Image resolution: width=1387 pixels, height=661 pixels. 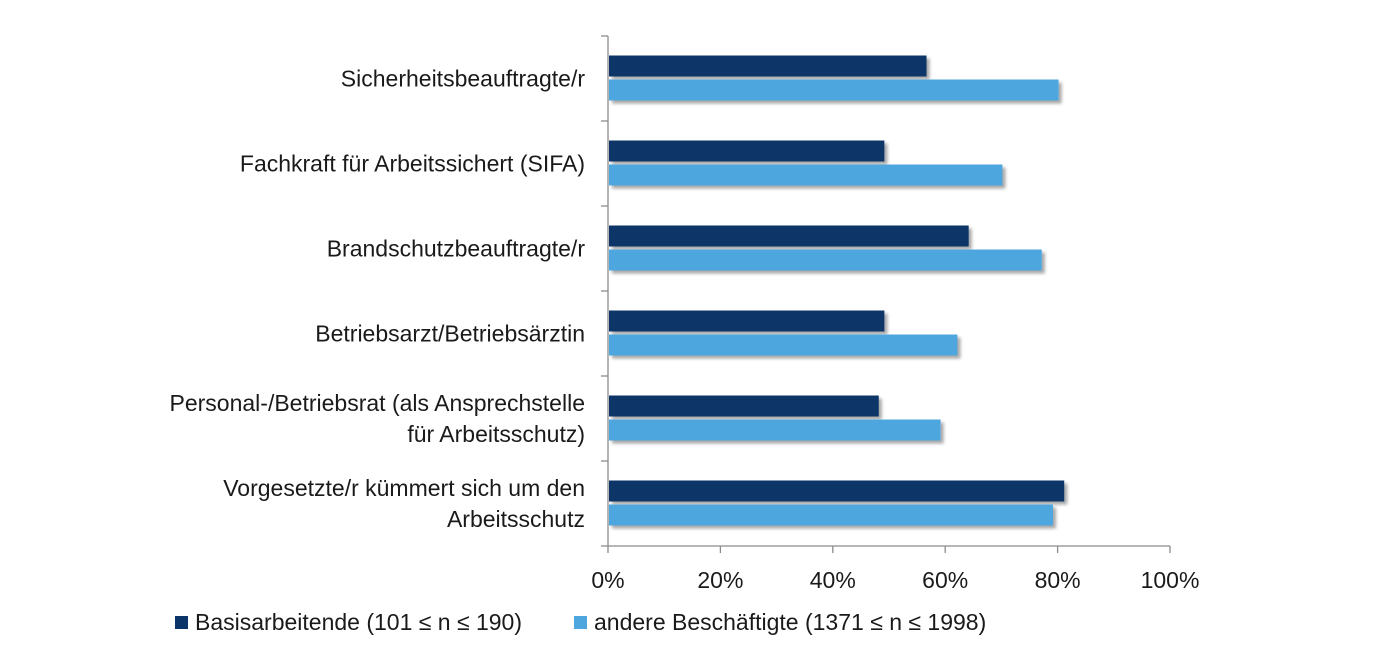 What do you see at coordinates (516, 519) in the screenshot?
I see `category-label: Arbeitsschutz` at bounding box center [516, 519].